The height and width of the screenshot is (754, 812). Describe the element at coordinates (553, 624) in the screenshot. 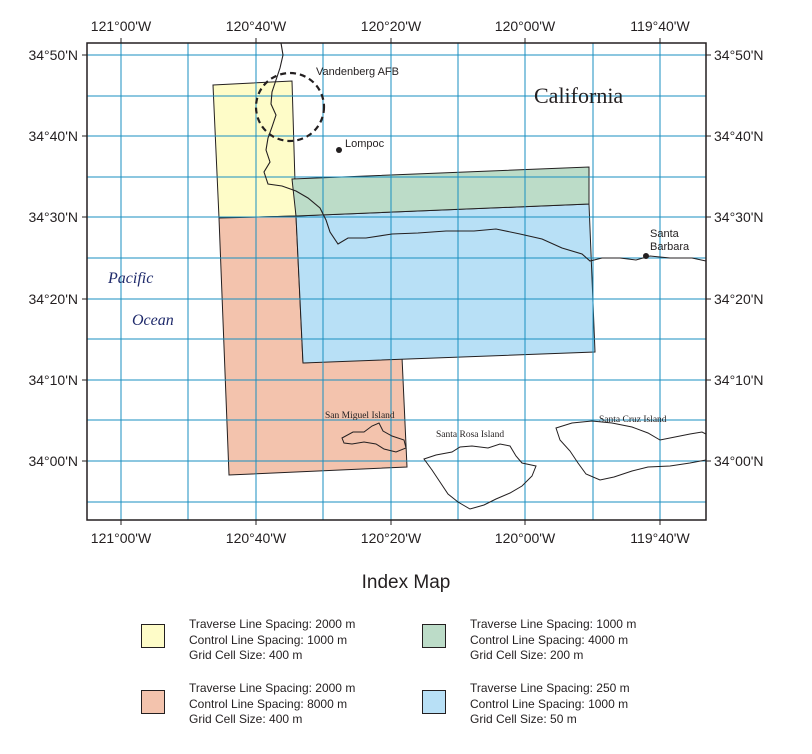

I see `legend-line: Traverse Line Spacing: 1000 m` at that location.